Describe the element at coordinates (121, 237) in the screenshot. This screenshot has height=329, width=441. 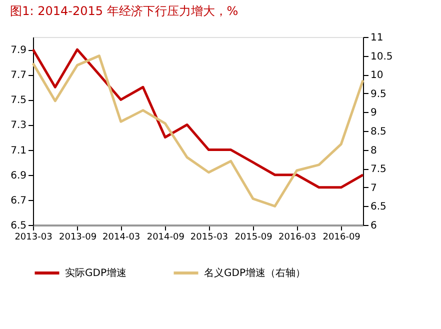
I see `x-tick-label: 2014-03` at that location.